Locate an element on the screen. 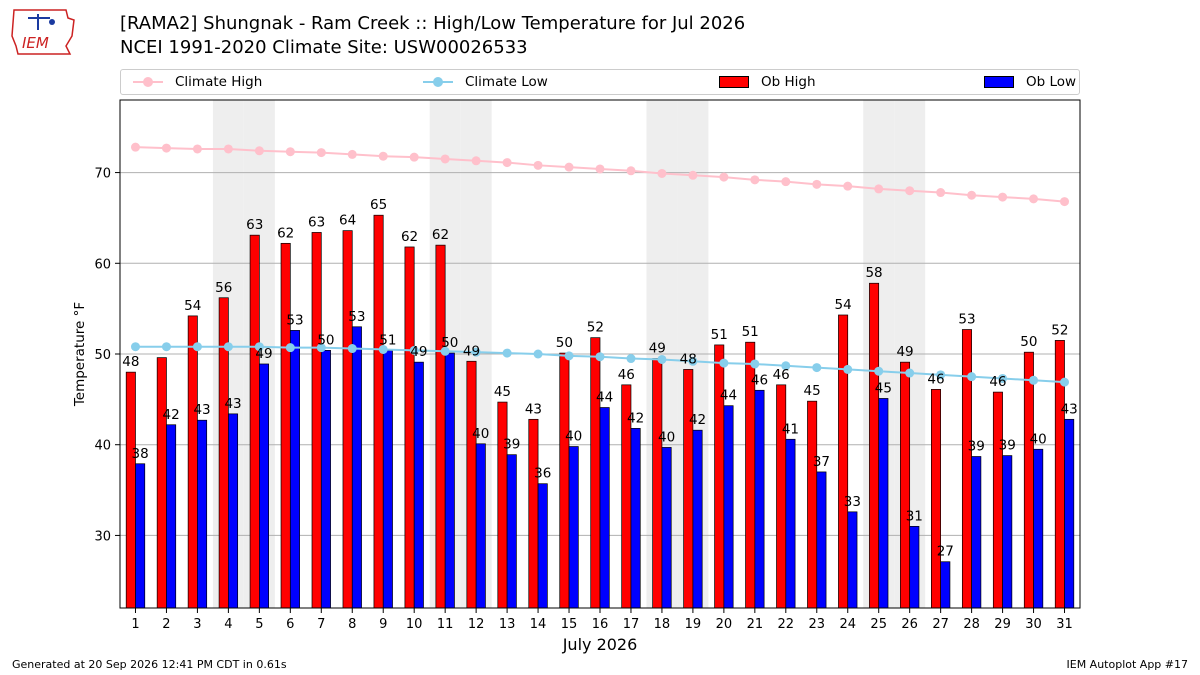 The width and height of the screenshot is (1200, 675). x-tick-label: 15 is located at coordinates (569, 624).